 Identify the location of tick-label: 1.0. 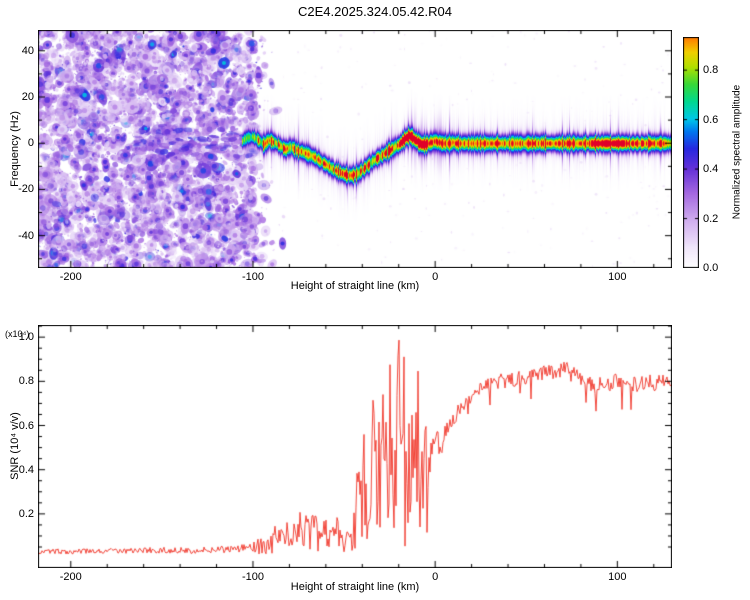
(26, 337).